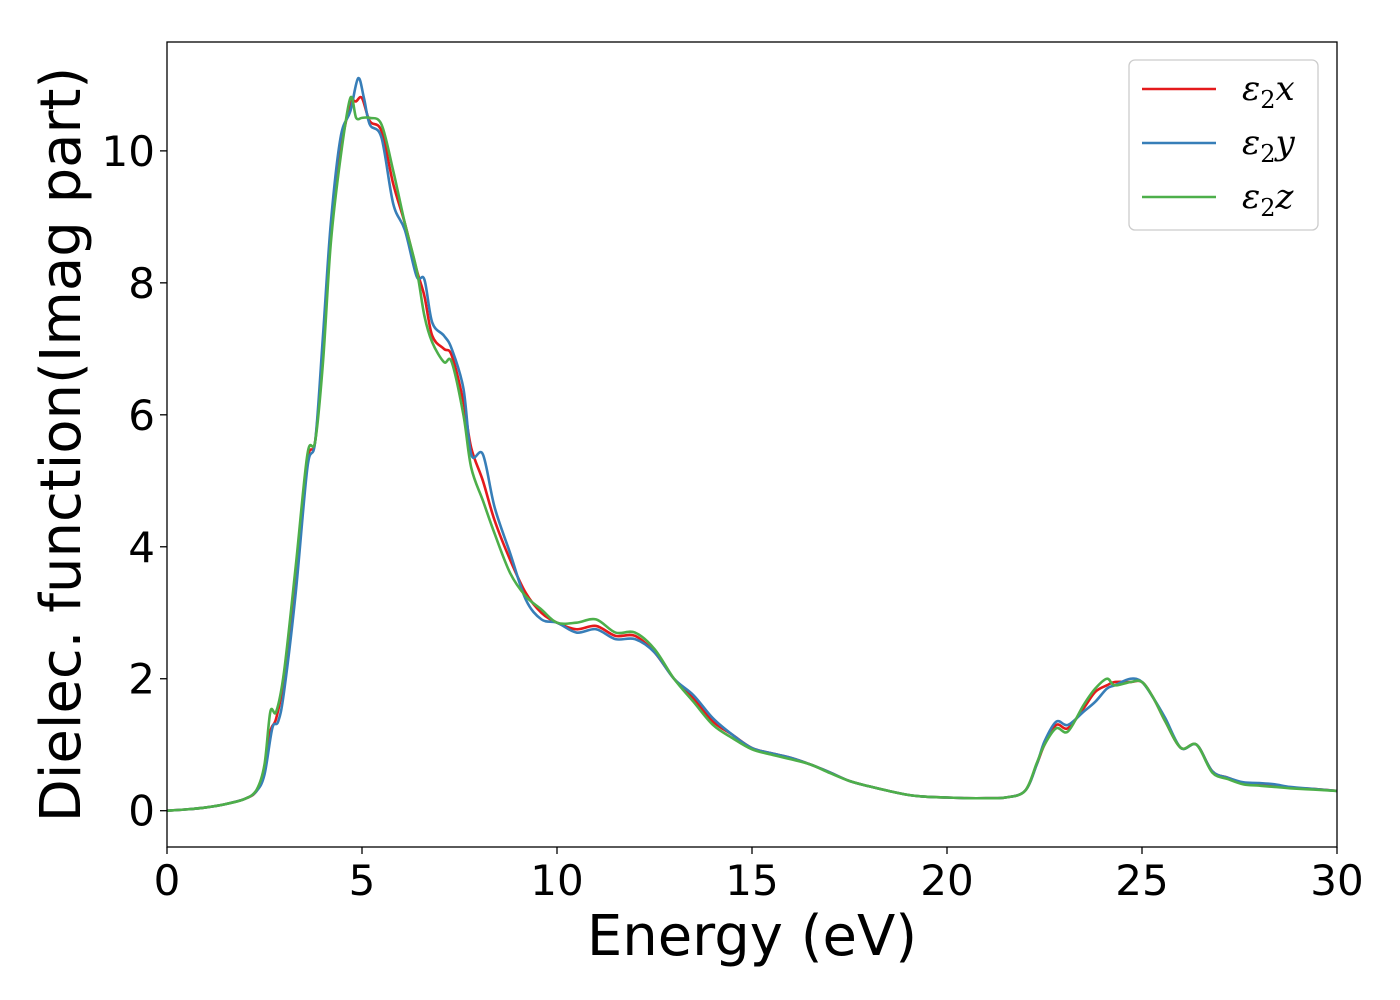 This screenshot has height=1000, width=1400. Describe the element at coordinates (946, 880) in the screenshot. I see `x-tick-label: 20` at that location.